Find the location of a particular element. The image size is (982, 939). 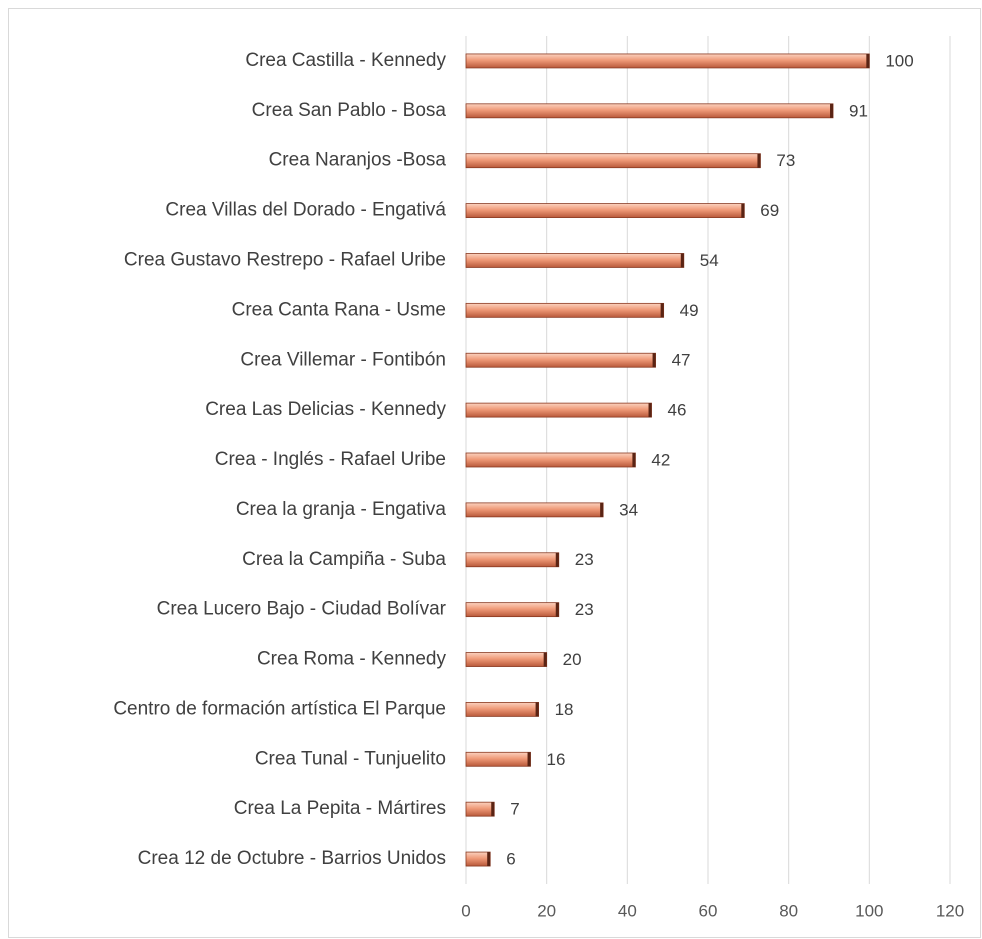

data-label: 100 is located at coordinates (899, 60).